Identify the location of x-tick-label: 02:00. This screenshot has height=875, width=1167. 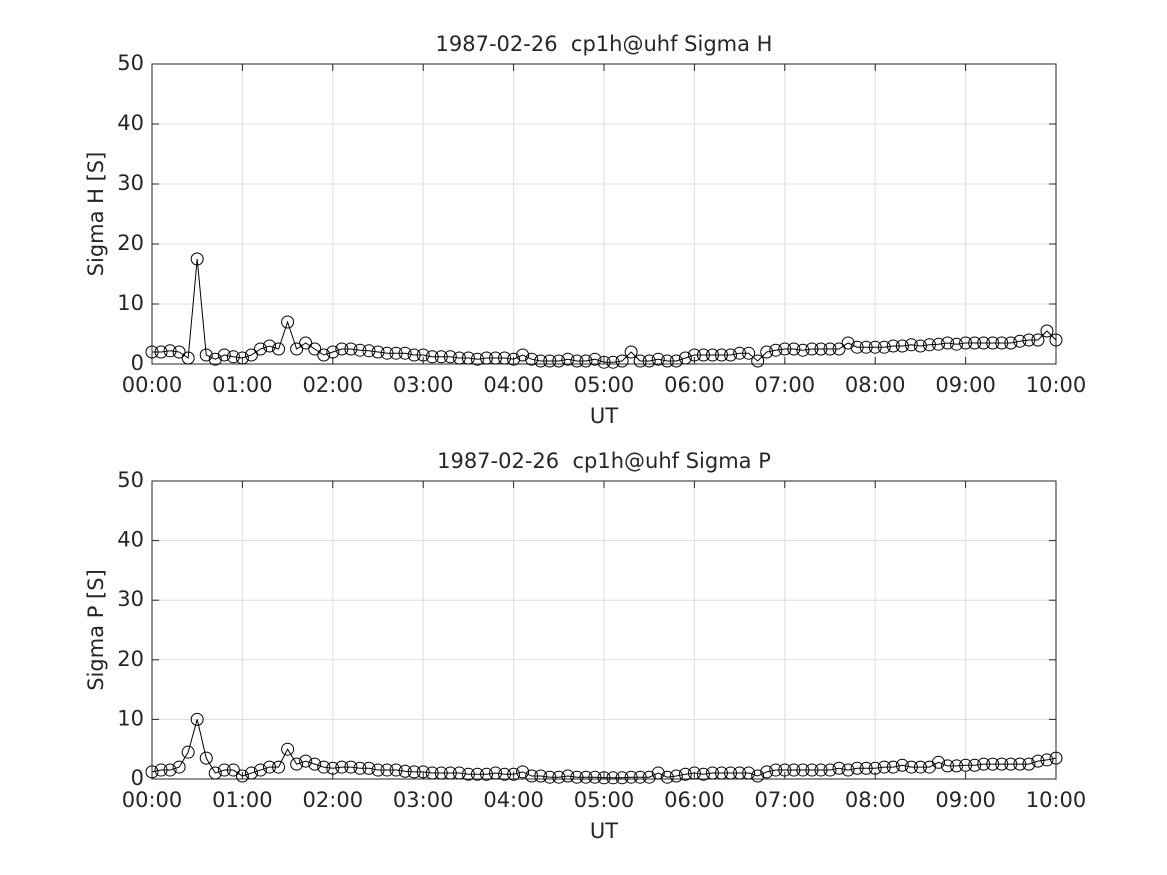
(333, 385).